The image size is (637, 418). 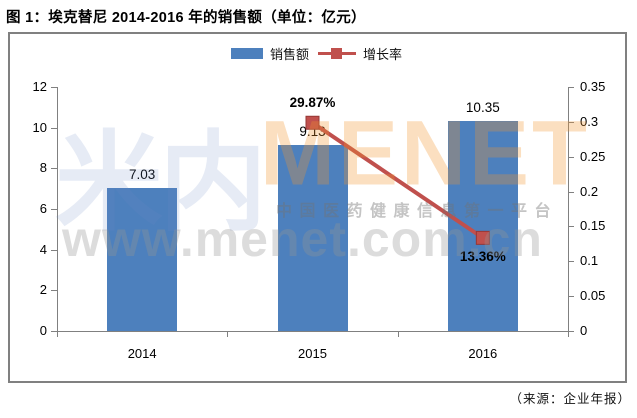 I want to click on y-axis-right-tick-label: 0.35, so click(x=593, y=86).